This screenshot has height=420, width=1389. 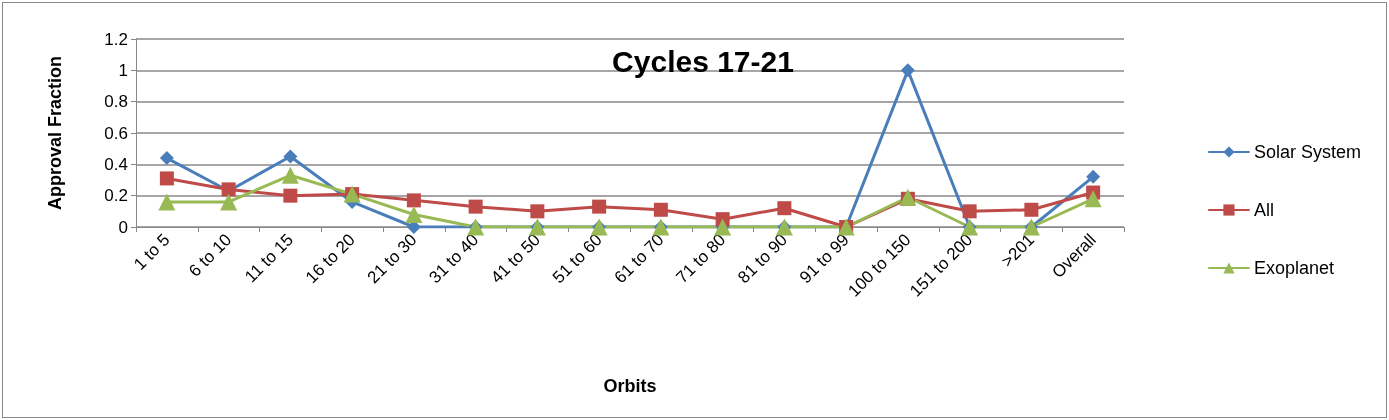 What do you see at coordinates (116, 196) in the screenshot?
I see `y-tick-label: 0.2` at bounding box center [116, 196].